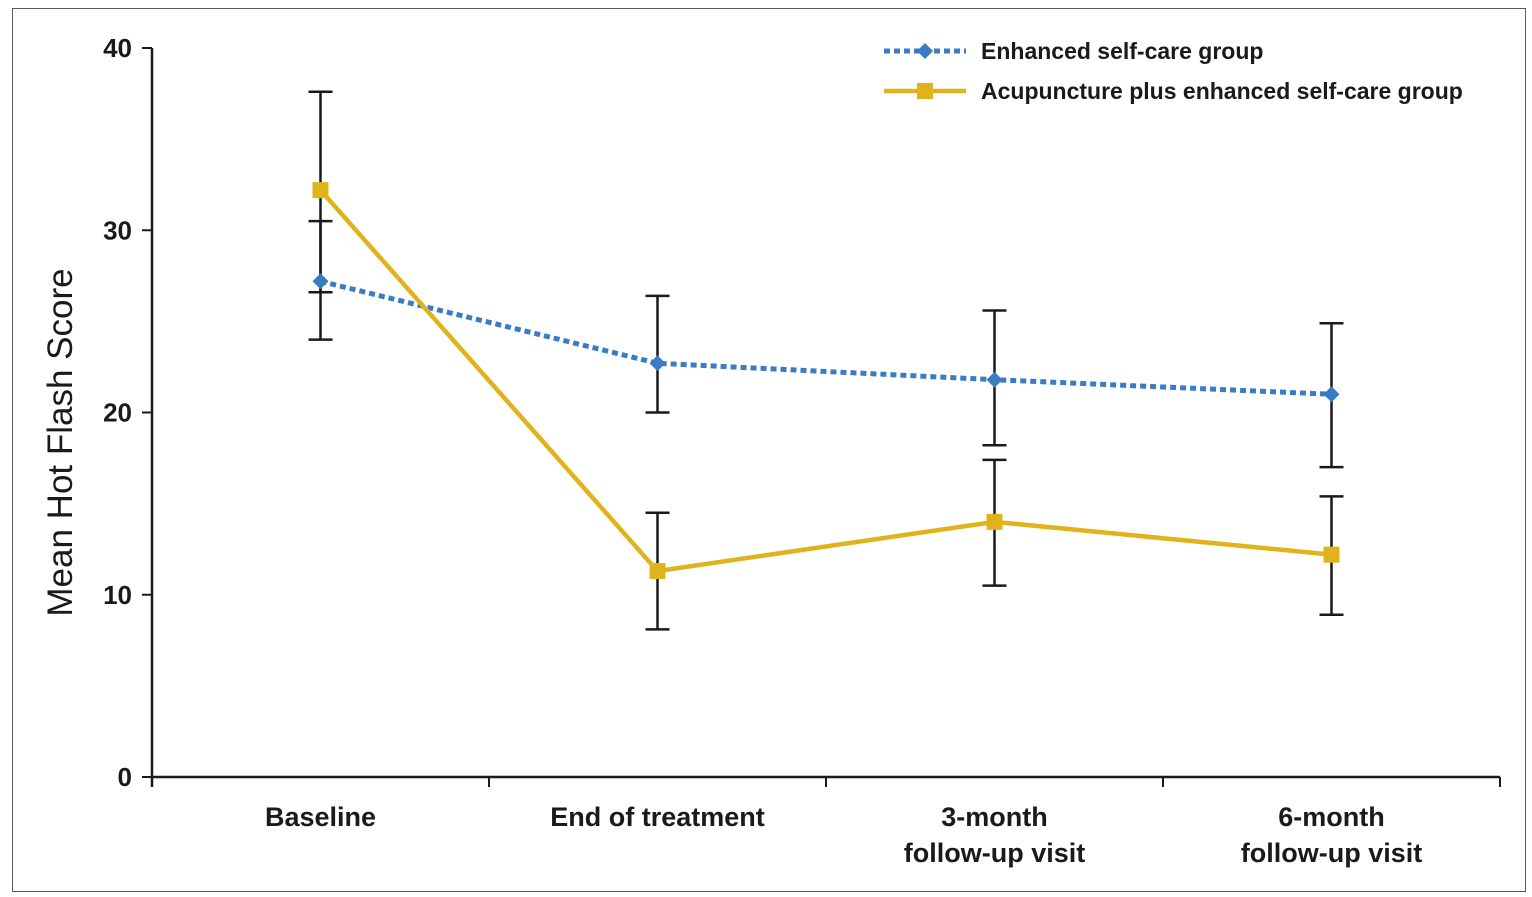  Describe the element at coordinates (657, 817) in the screenshot. I see `x-tick-label: End of treatment` at that location.